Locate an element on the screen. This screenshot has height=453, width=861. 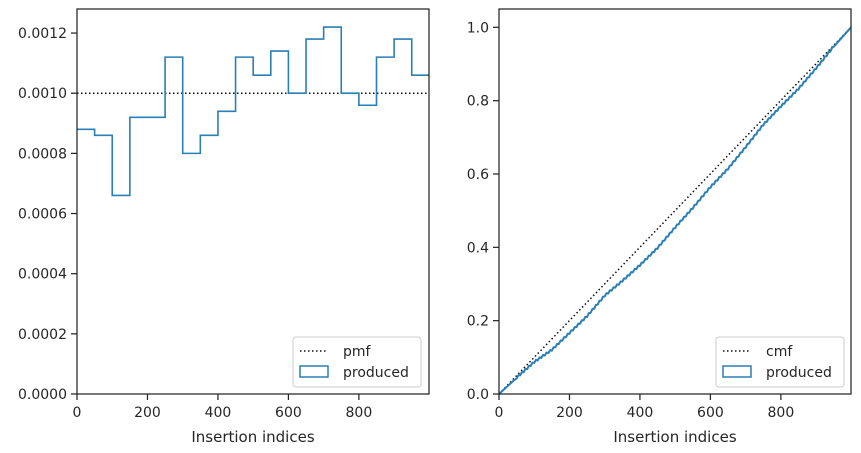
cmf-legend-frame is located at coordinates (780, 362).